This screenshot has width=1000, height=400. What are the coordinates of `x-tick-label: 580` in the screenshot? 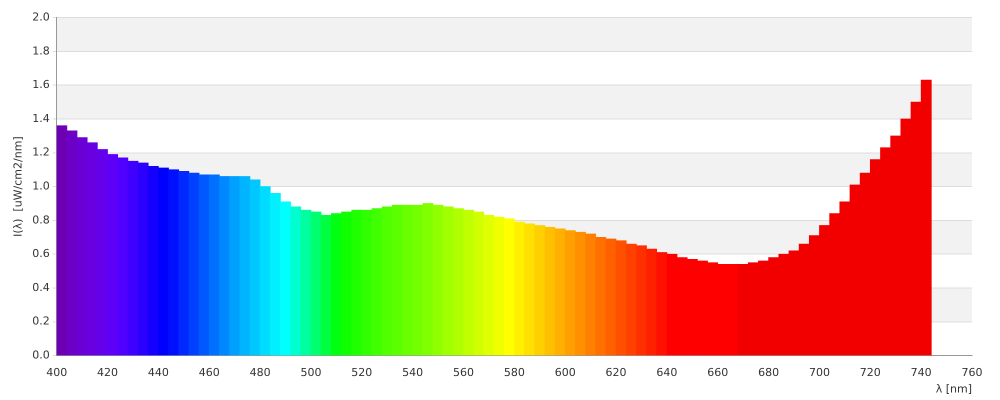 It's located at (514, 373).